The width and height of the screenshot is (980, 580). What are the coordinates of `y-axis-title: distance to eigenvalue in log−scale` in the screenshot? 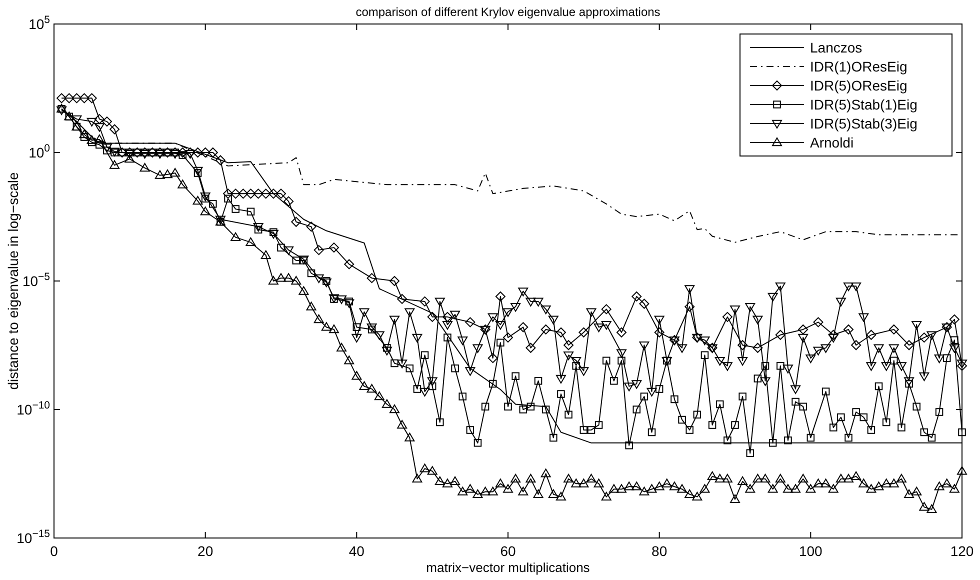 It's located at (13, 281).